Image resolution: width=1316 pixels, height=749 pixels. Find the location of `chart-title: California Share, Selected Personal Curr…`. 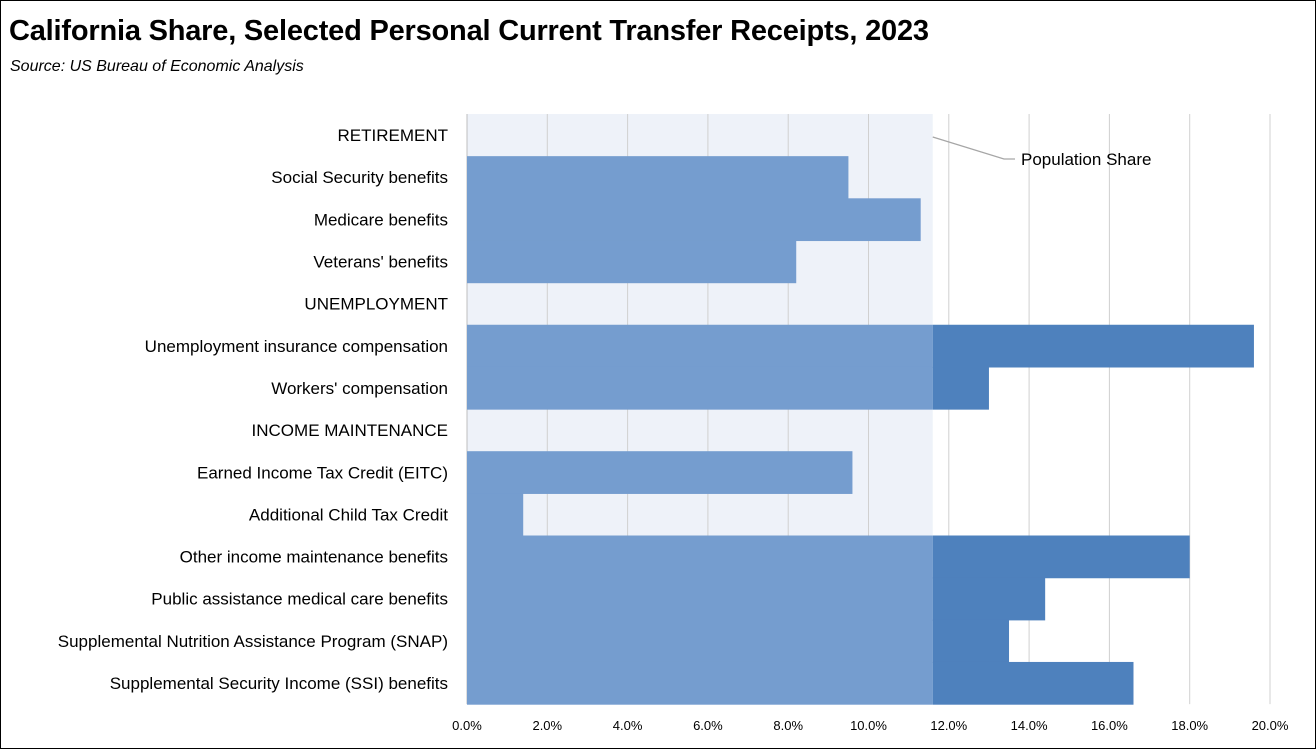

chart-title: California Share, Selected Personal Curr… is located at coordinates (469, 31).